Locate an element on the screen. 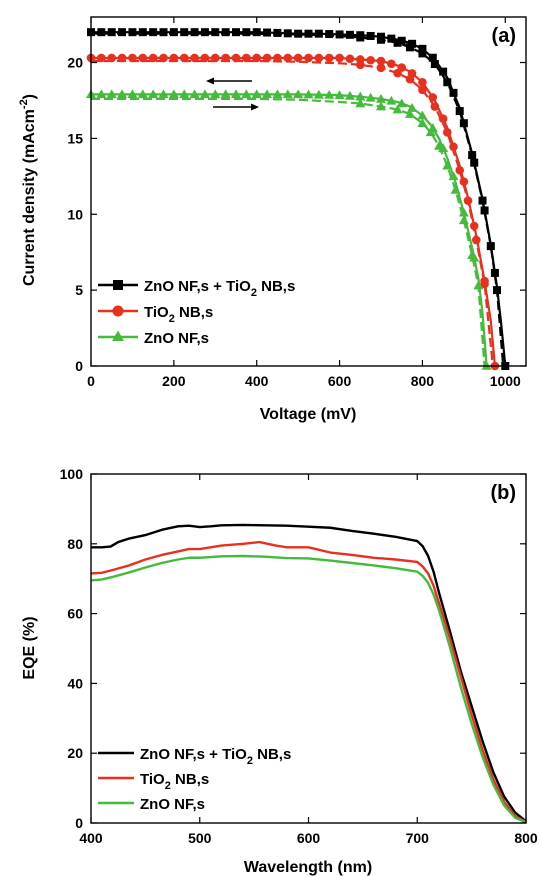 This screenshot has width=539, height=876. legend-b-label-2: ZnO NF,s is located at coordinates (172, 804).